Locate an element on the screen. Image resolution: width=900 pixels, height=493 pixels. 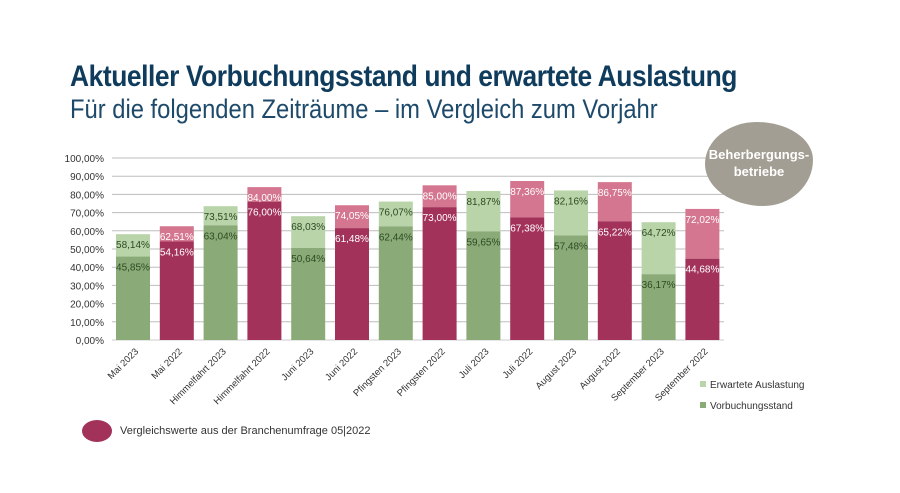
data-label-booking: 76,00% is located at coordinates (264, 213).